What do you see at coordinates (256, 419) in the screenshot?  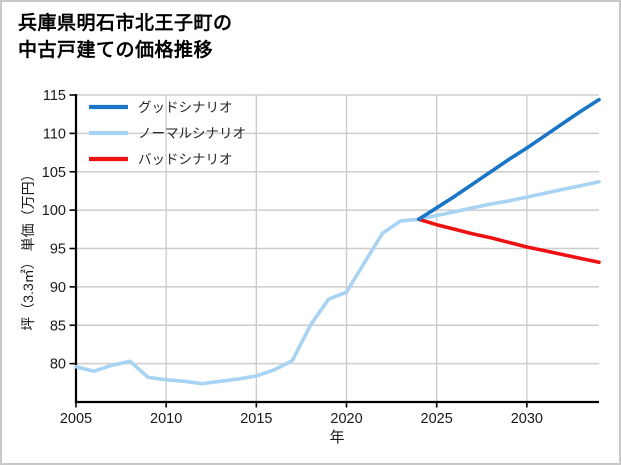 I see `x-tick-label: 2015` at bounding box center [256, 419].